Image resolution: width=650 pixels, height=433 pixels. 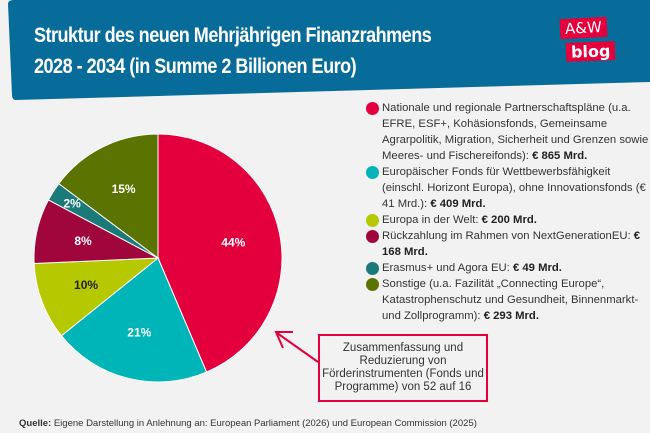 What do you see at coordinates (124, 189) in the screenshot?
I see `slice-label: 15%` at bounding box center [124, 189].